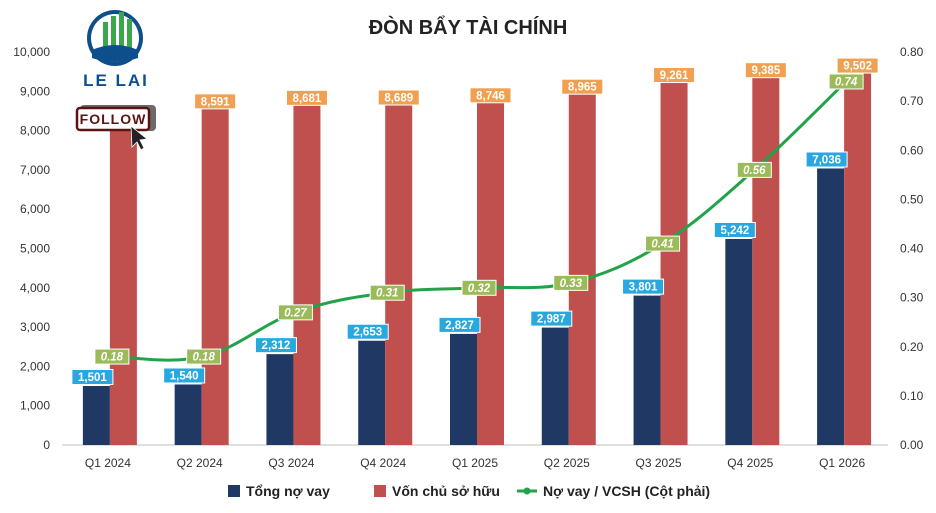  What do you see at coordinates (626, 491) in the screenshot?
I see `legend-label-ratio: Nợ vay / VCSH (Cột phải)` at bounding box center [626, 491].